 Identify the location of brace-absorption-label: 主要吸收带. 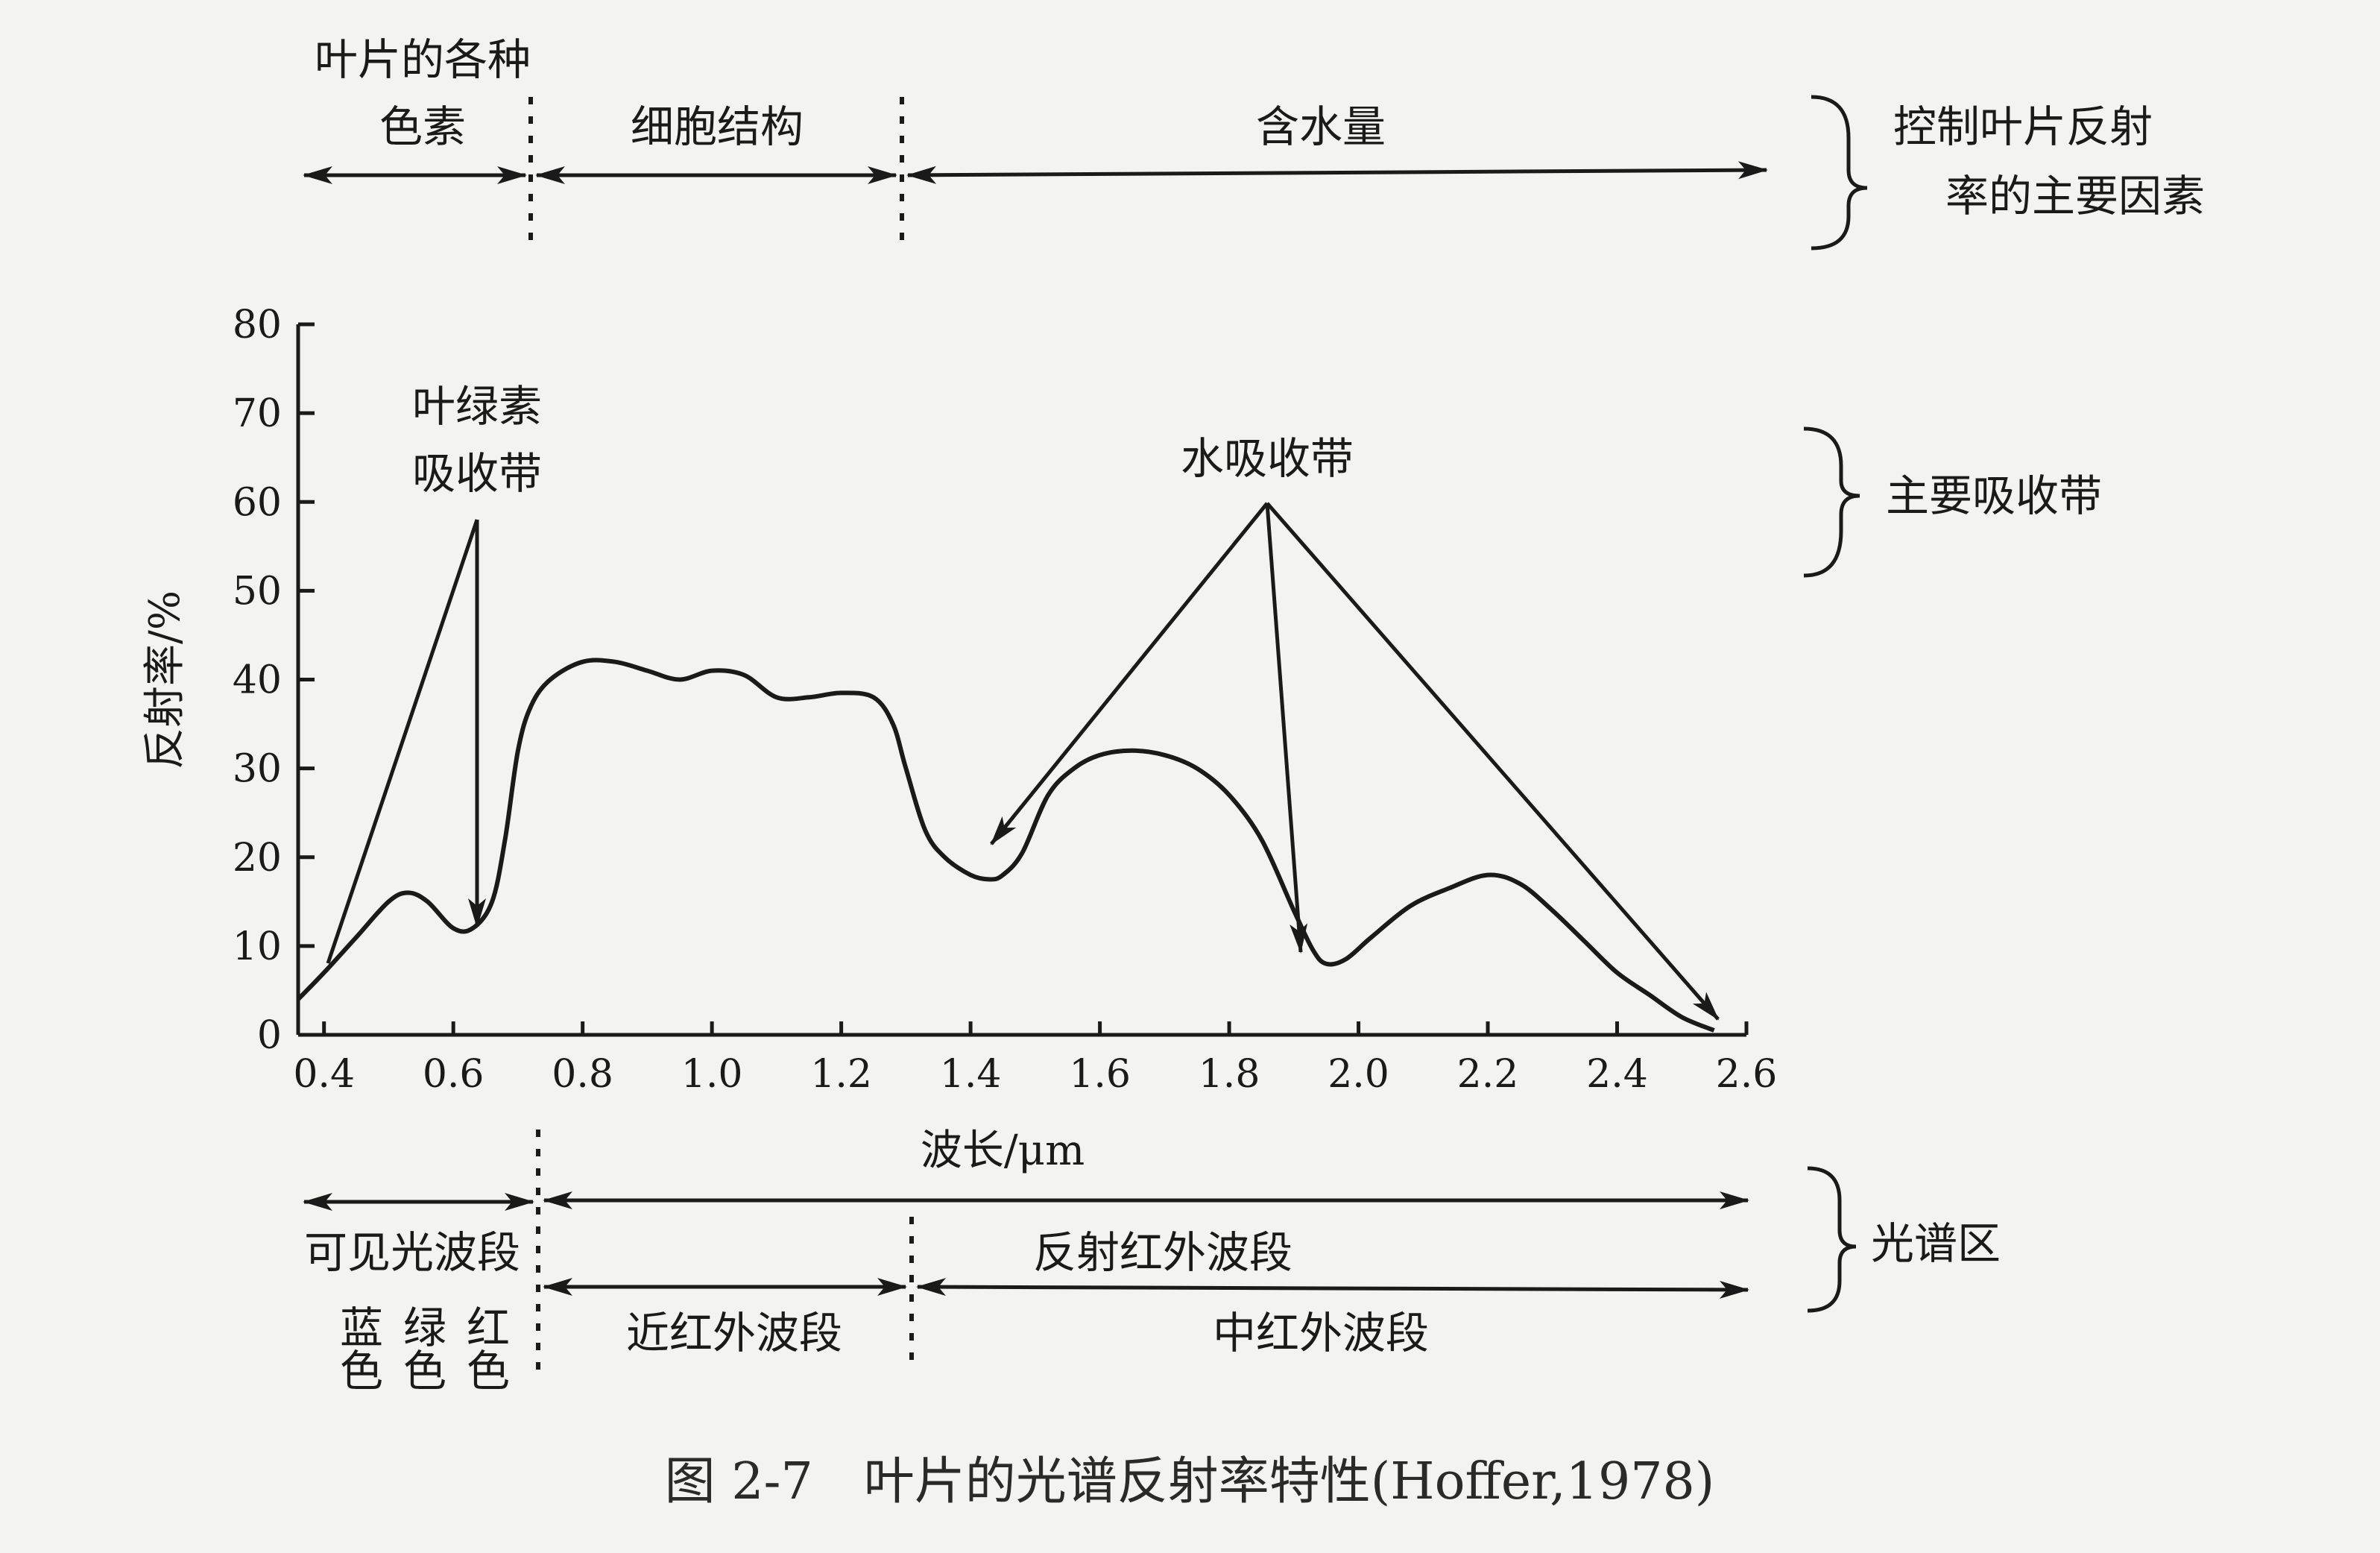
(1994, 495).